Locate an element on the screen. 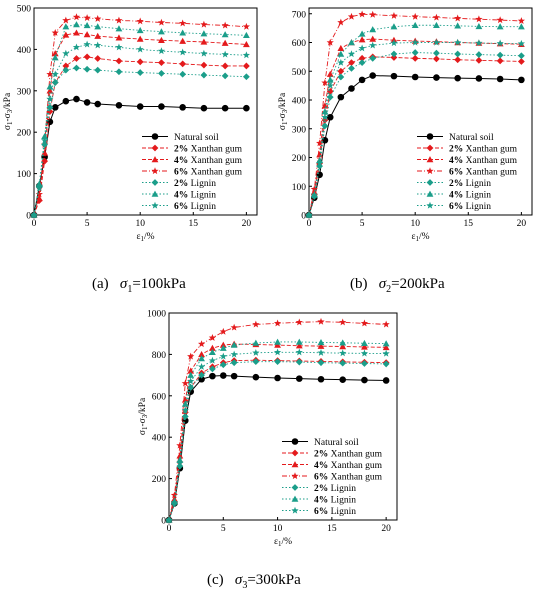  x-tick-label: 5 is located at coordinates (87, 224).